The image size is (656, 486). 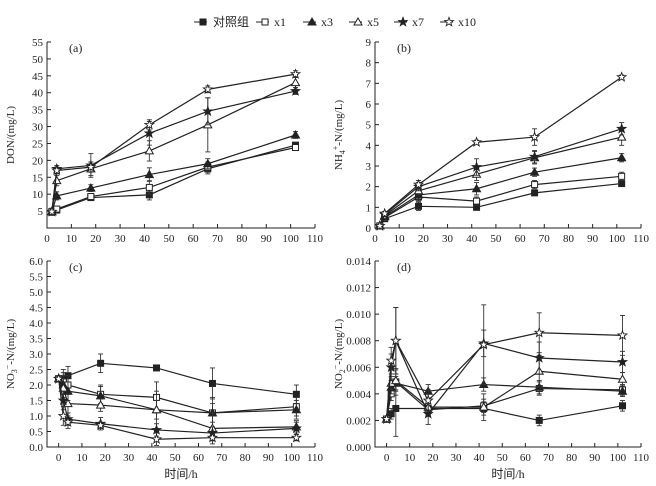 What do you see at coordinates (335, 22) in the screenshot?
I see `legend: 对照组 x1 x3 x5 x7 x10` at bounding box center [335, 22].